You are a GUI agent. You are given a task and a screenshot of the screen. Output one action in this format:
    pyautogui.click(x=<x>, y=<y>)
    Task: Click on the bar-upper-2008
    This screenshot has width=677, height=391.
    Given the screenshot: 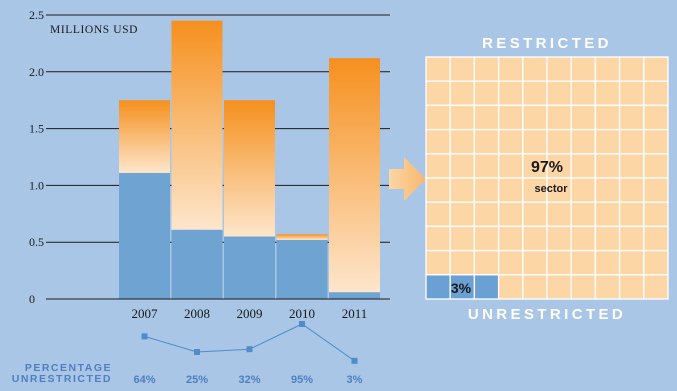 What is the action you would take?
    pyautogui.click(x=197, y=125)
    